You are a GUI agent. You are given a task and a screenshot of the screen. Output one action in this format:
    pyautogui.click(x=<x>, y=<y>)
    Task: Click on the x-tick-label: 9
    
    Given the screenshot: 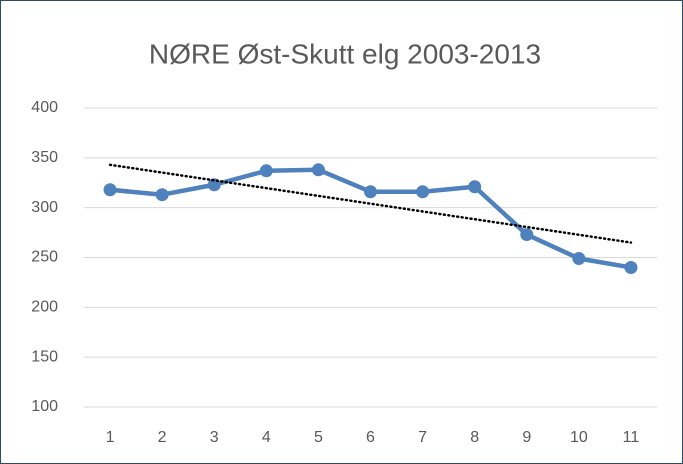 What is the action you would take?
    pyautogui.click(x=526, y=437)
    